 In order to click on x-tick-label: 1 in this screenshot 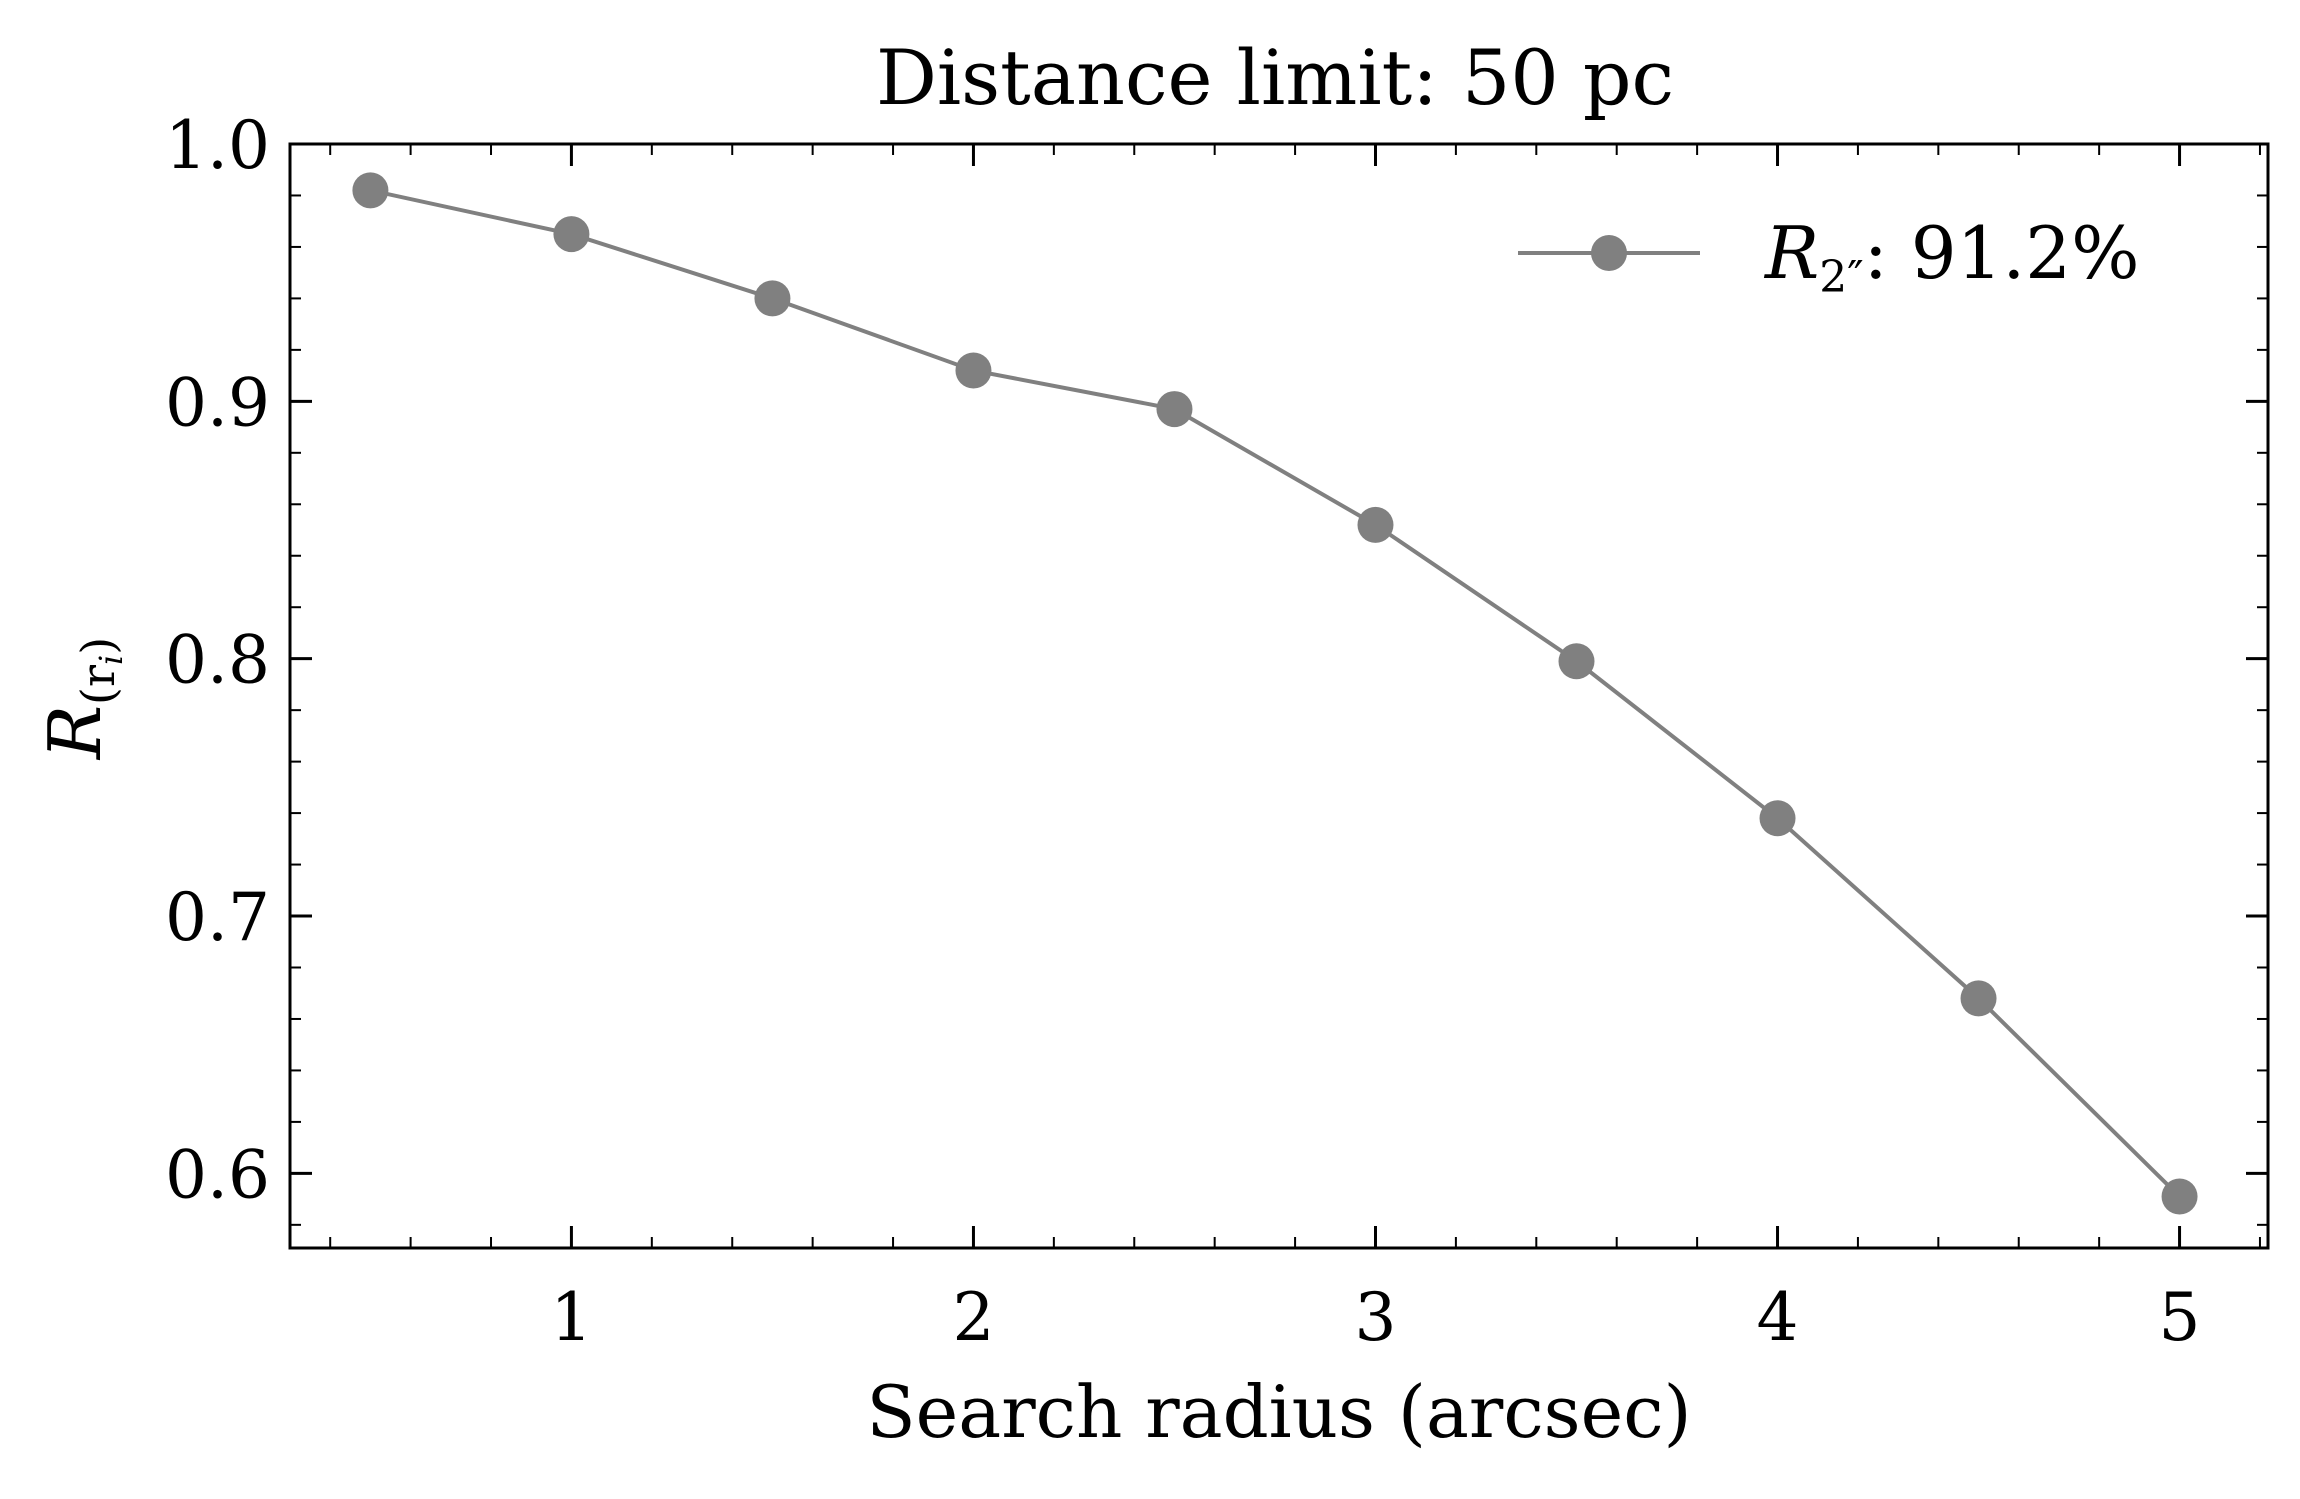, I will do `click(571, 1317)`.